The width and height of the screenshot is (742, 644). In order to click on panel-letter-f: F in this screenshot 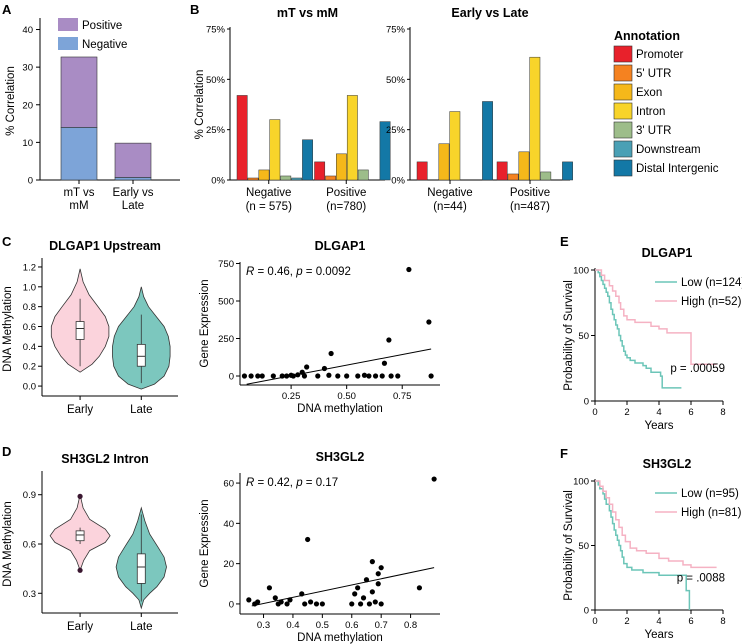, I will do `click(564, 453)`.